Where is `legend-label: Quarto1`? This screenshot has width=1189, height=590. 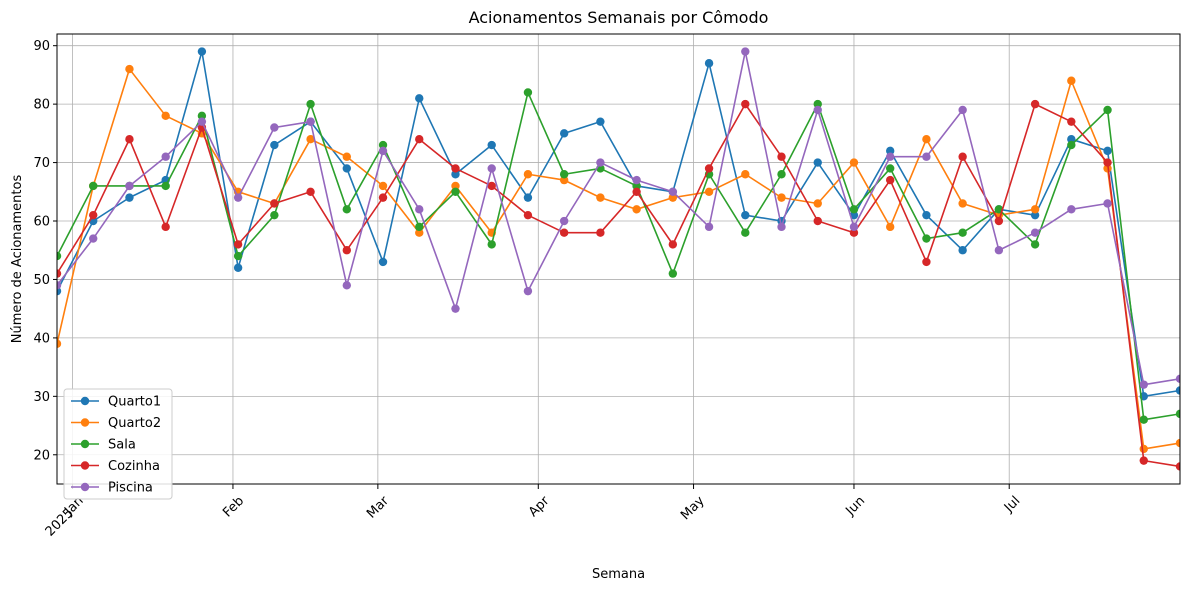 legend-label: Quarto1 is located at coordinates (134, 402).